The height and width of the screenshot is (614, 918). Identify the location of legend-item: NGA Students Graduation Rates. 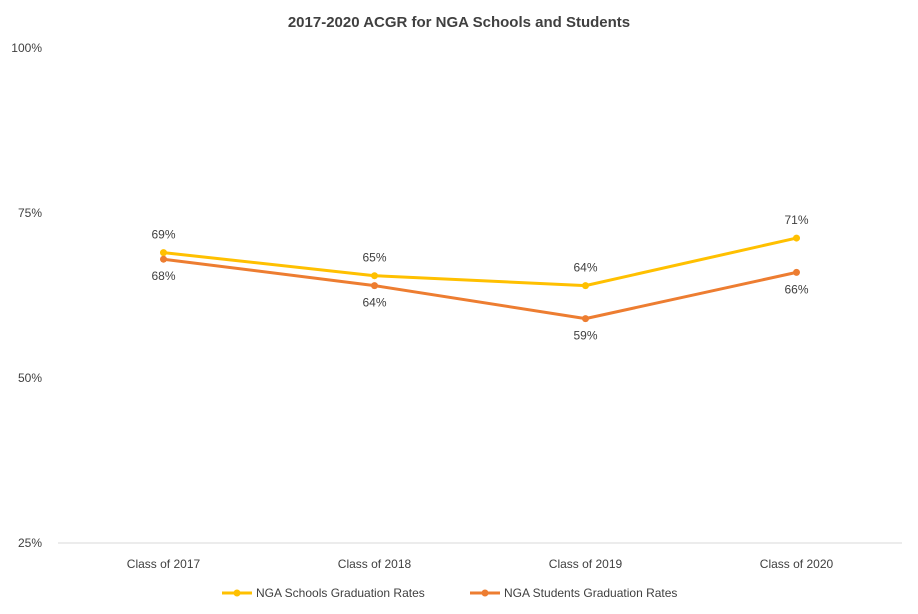
(573, 593).